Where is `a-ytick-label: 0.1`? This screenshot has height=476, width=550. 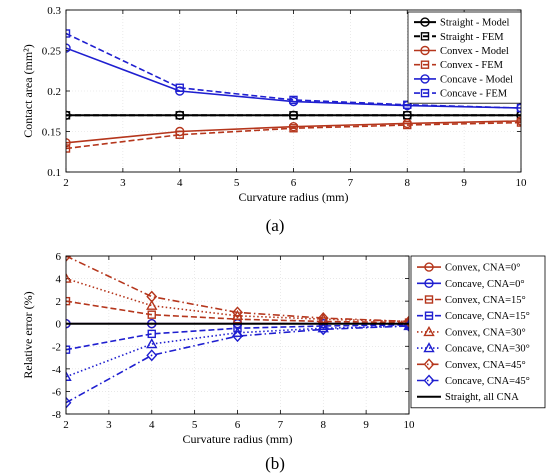 a-ytick-label: 0.1 is located at coordinates (54, 173).